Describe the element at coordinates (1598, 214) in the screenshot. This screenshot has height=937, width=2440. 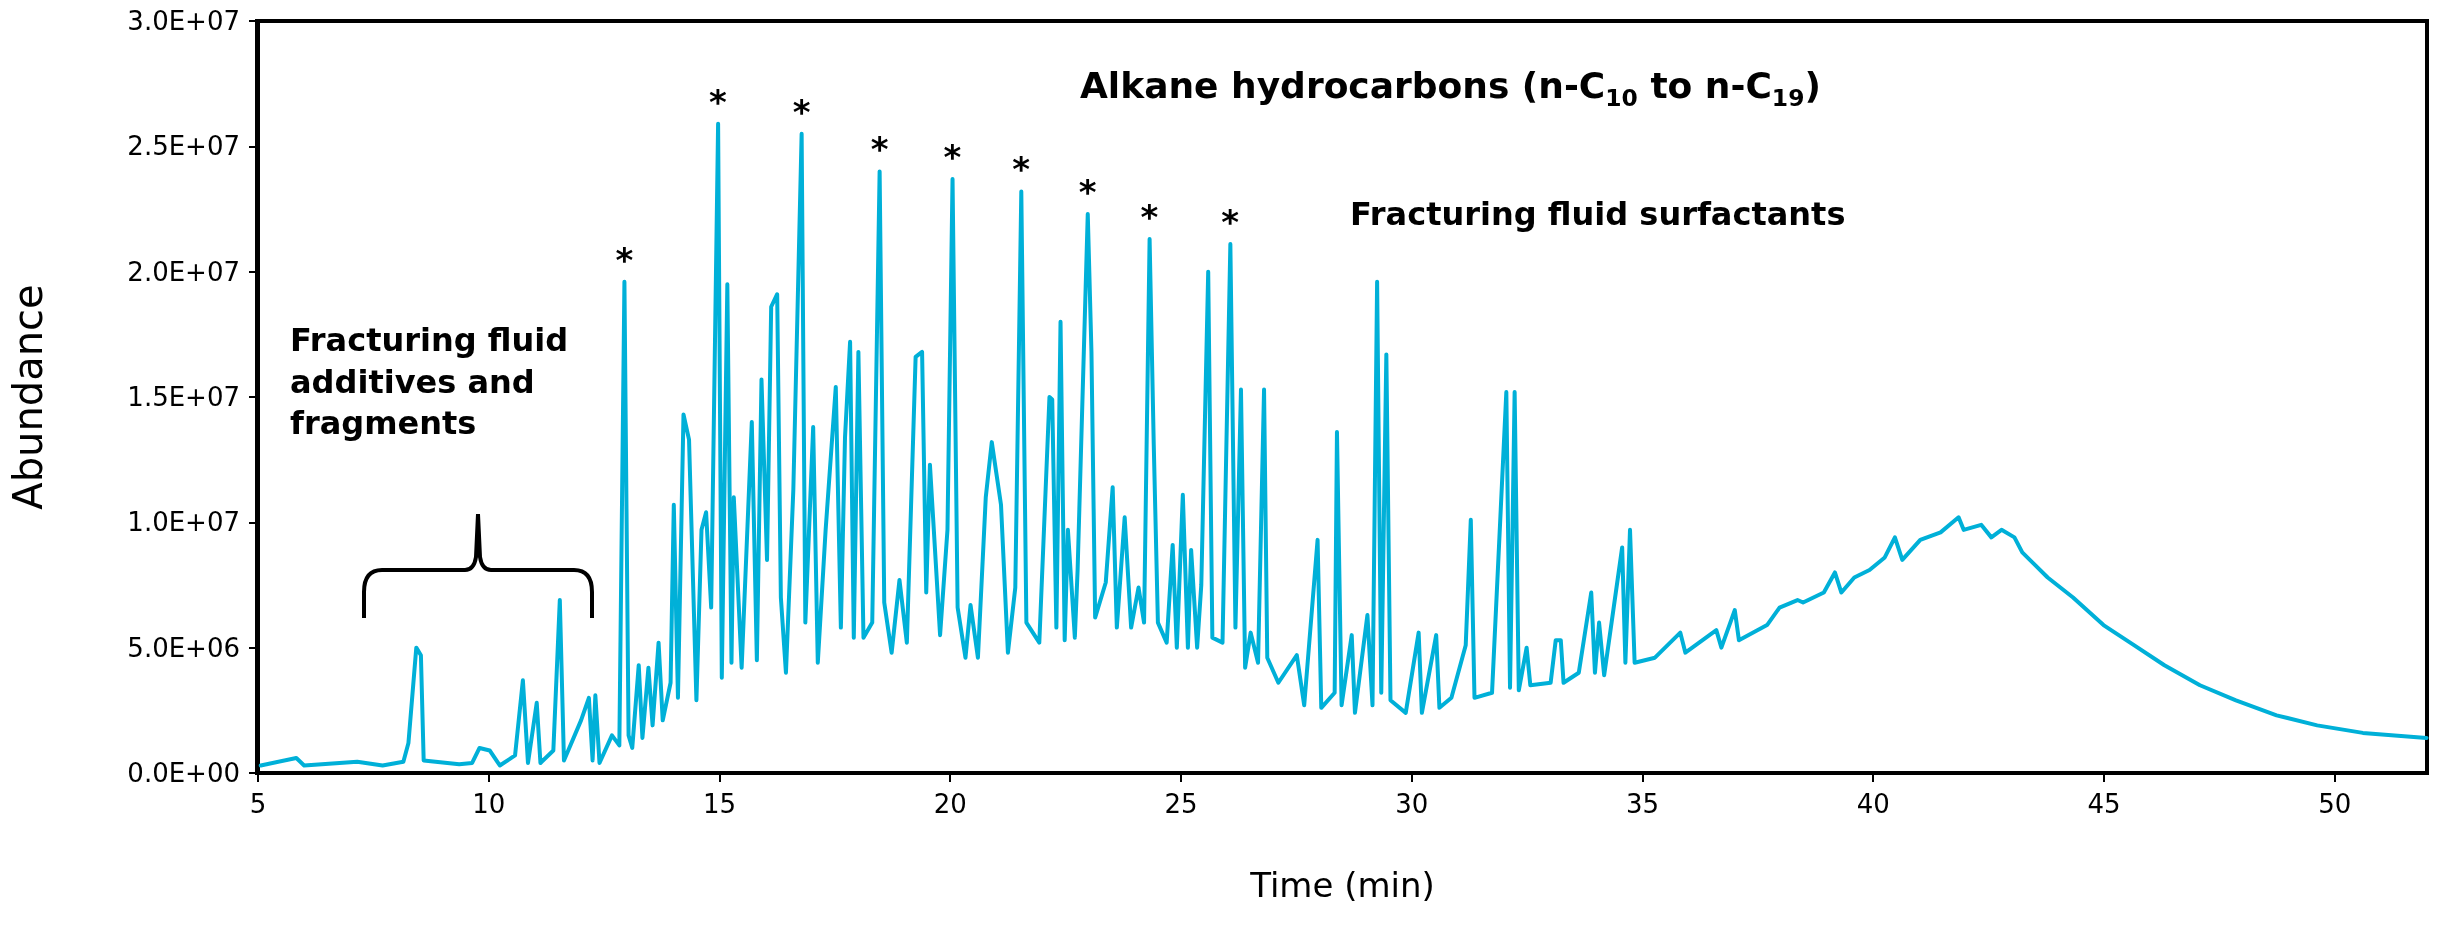
I see `annotation: Fracturing fluid surfactants` at that location.